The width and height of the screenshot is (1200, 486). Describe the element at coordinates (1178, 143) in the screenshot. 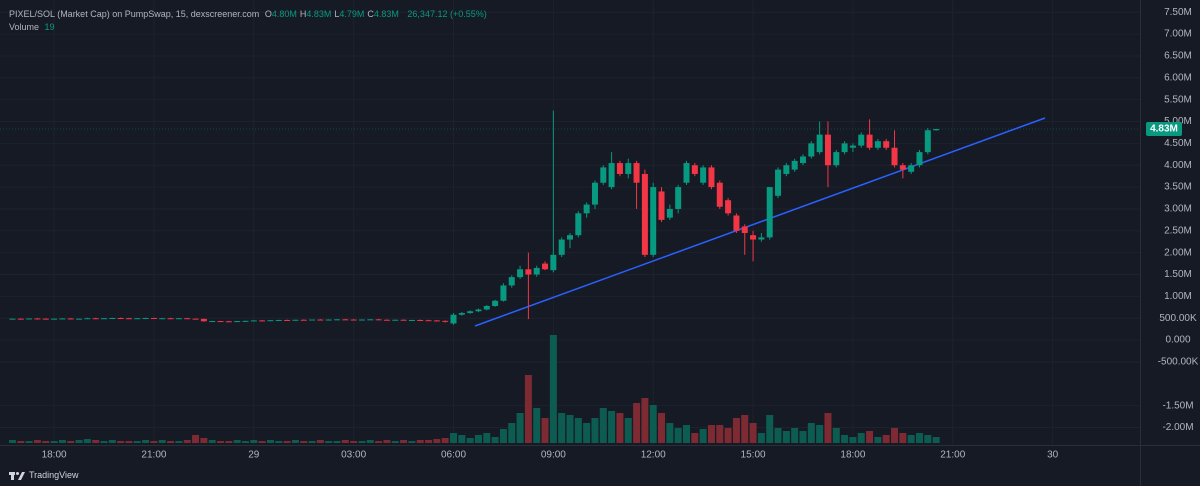

I see `y-tick-label: 4.50M` at that location.